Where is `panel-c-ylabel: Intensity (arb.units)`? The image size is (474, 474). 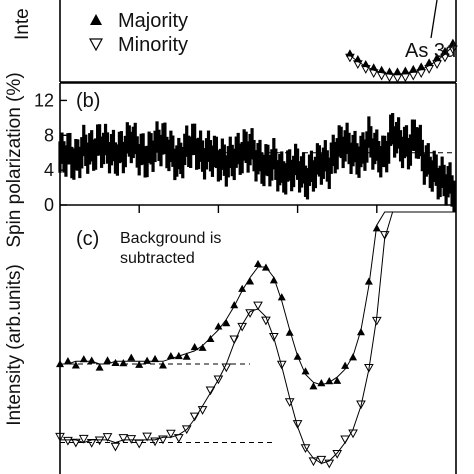
panel-c-ylabel: Intensity (arb.units) is located at coordinates (14, 345).